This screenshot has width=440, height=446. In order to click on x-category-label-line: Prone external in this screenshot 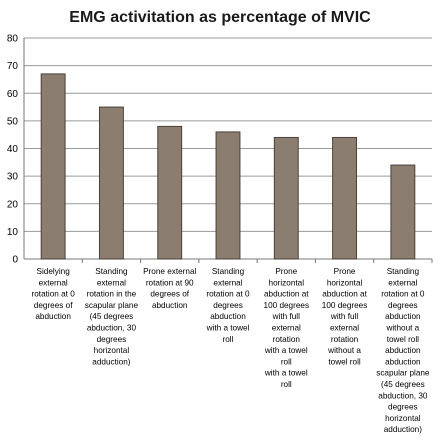, I will do `click(169, 271)`.